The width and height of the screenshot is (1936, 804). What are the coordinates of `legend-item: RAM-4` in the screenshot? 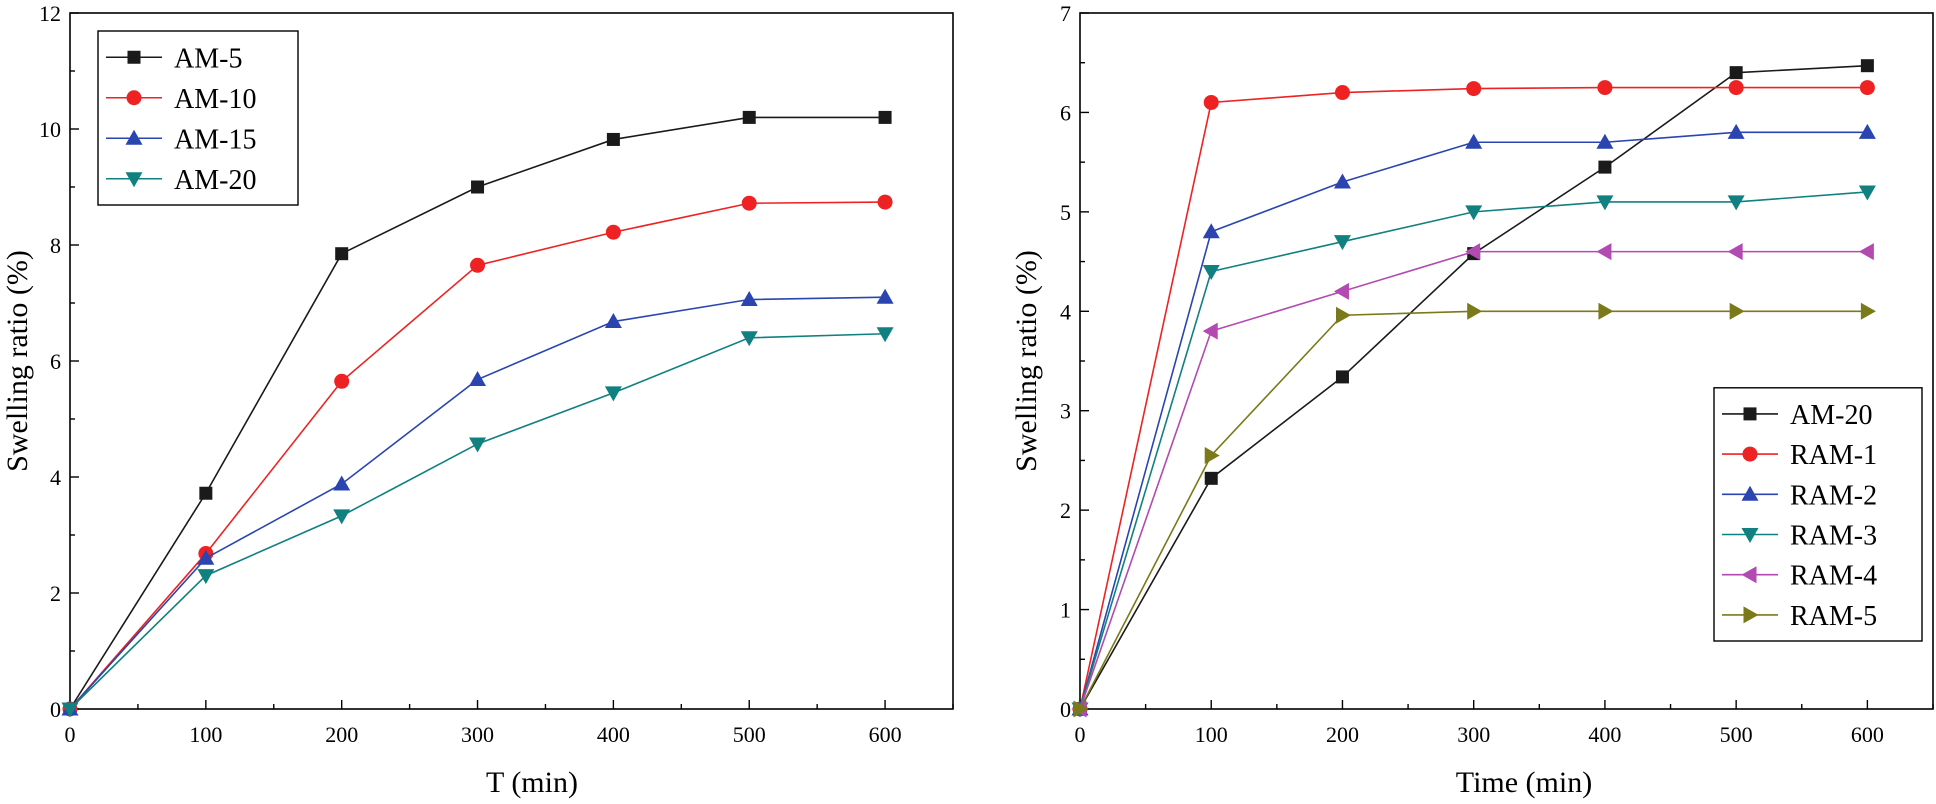 It's located at (1799, 576).